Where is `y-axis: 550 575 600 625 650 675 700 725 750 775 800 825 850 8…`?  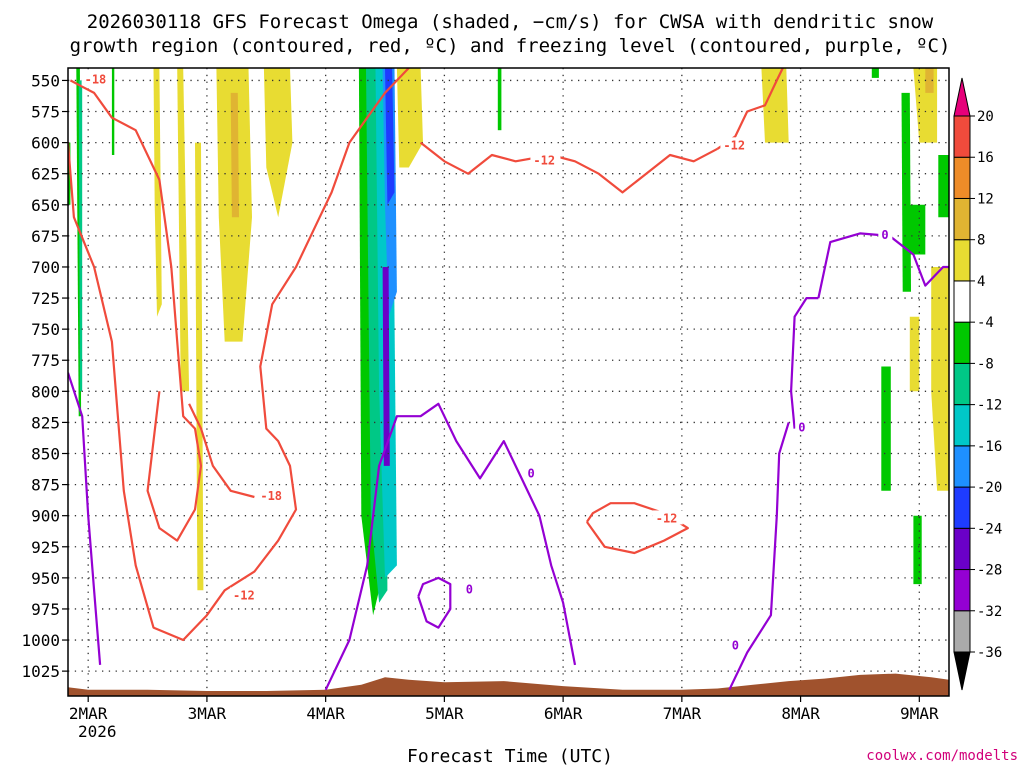 y-axis: 550 575 600 625 650 675 700 725 750 775 800 825 850 8… is located at coordinates (44, 376).